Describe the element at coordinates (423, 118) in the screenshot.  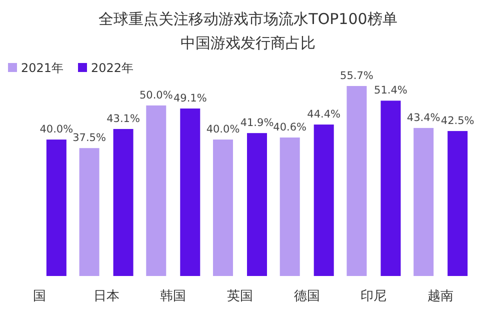
I see `data-label: 43.4%` at that location.